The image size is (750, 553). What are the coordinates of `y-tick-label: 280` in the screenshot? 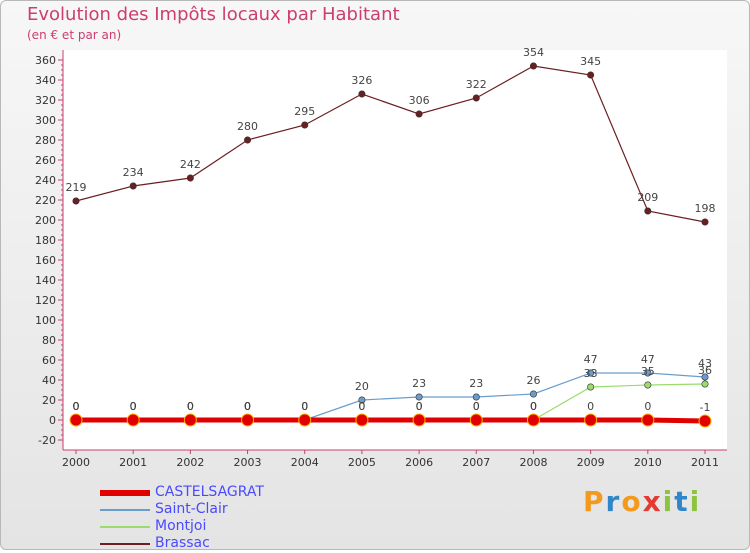 It's located at (45, 140).